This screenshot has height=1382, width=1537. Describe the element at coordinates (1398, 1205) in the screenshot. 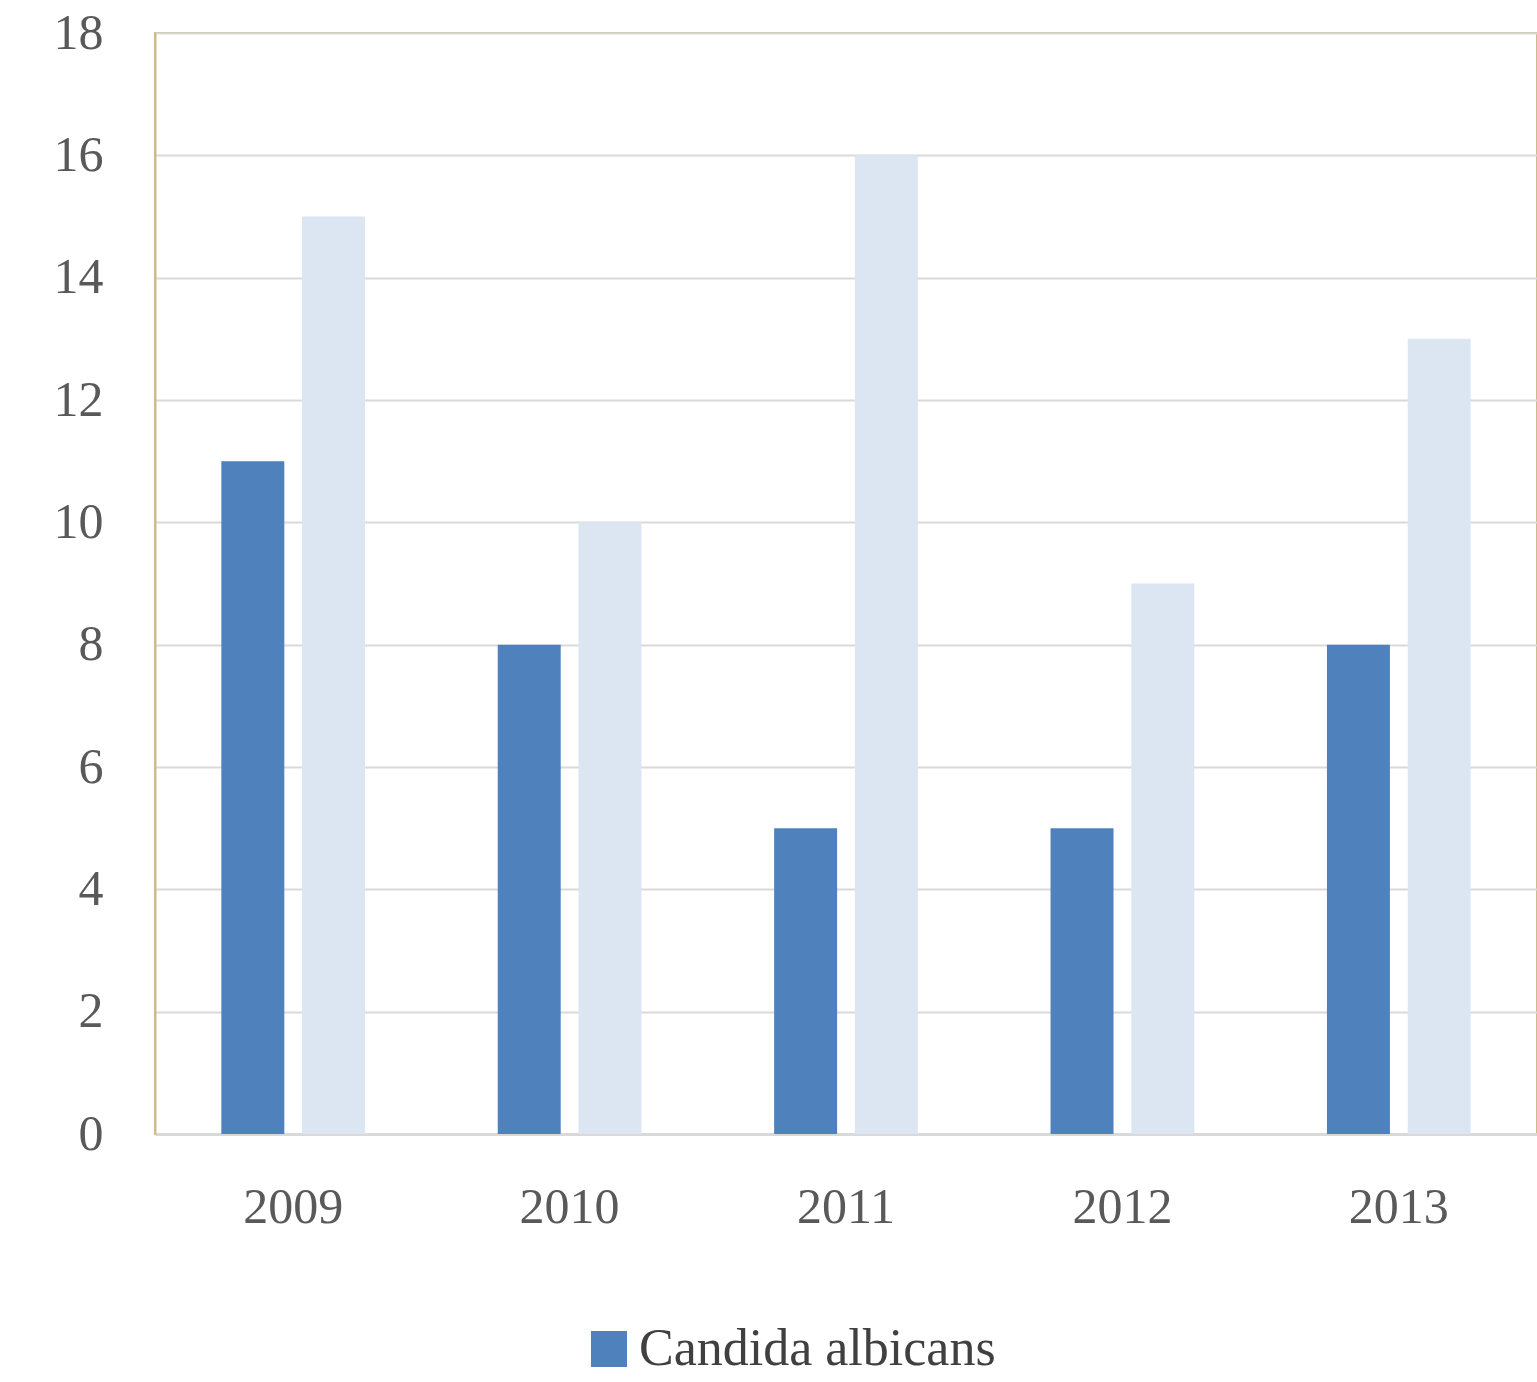

I see `x-tick-label: 2013` at that location.